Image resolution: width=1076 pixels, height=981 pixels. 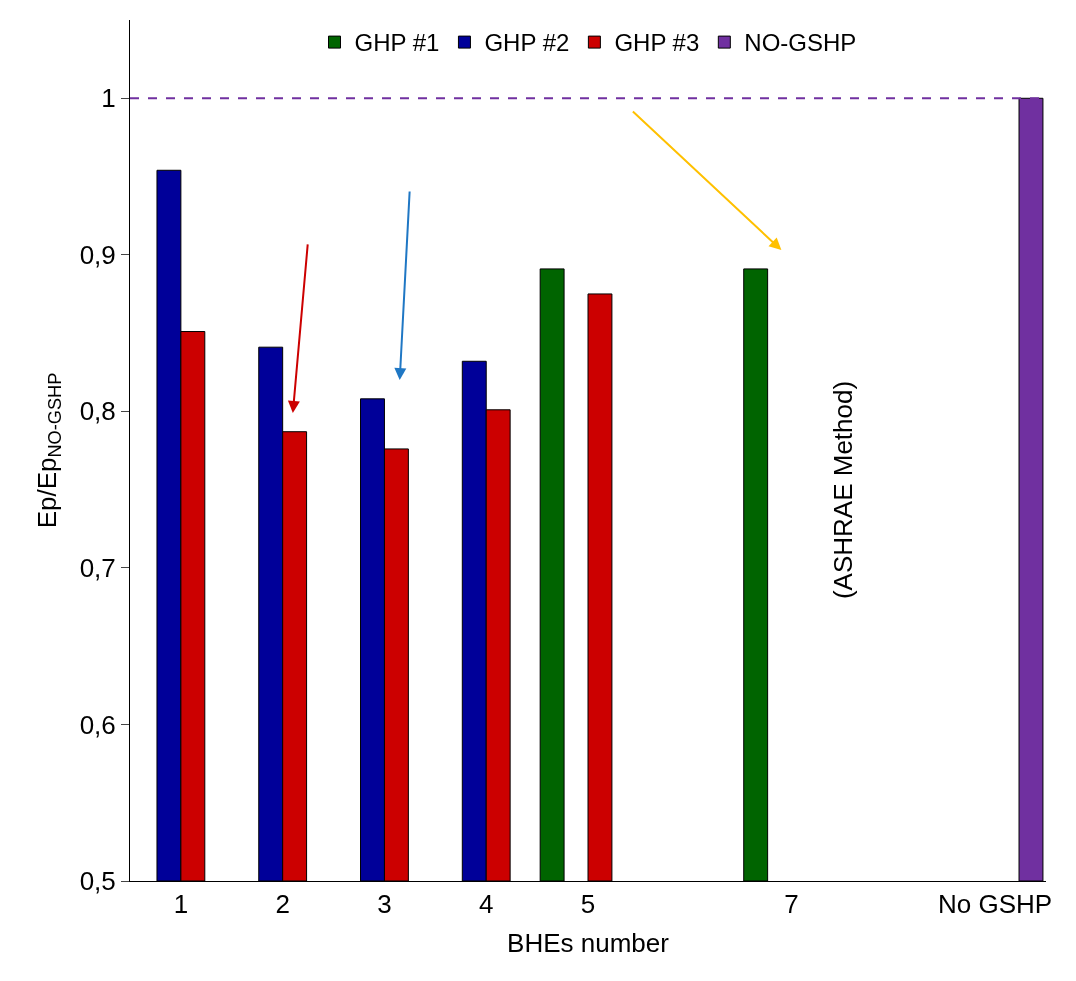 What do you see at coordinates (800, 43) in the screenshot?
I see `legend-label: NO-GSHP` at bounding box center [800, 43].